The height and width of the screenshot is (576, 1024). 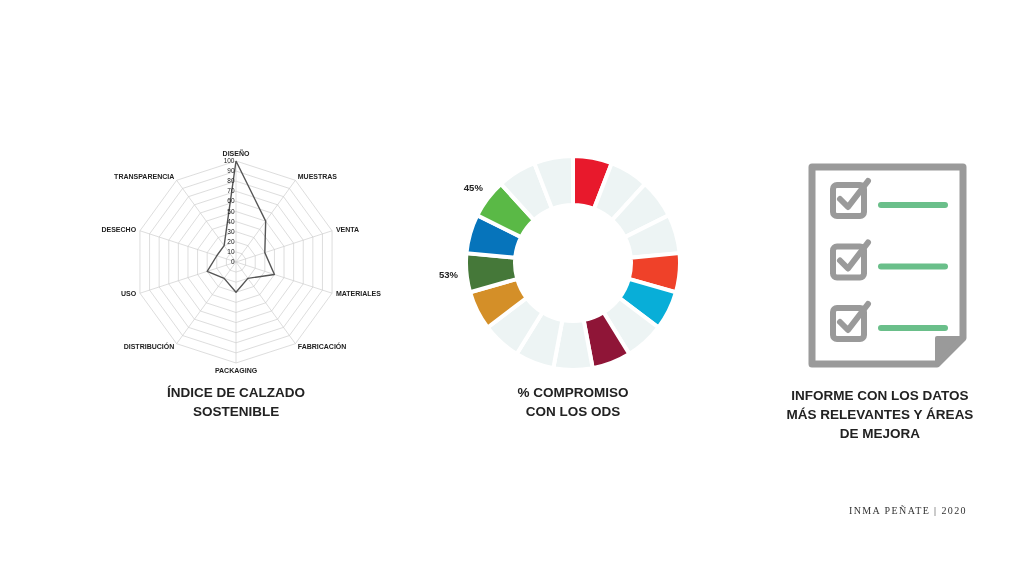 What do you see at coordinates (236, 402) in the screenshot?
I see `text: ÍNDICE DE CALZADO SOSTENIBLE` at bounding box center [236, 402].